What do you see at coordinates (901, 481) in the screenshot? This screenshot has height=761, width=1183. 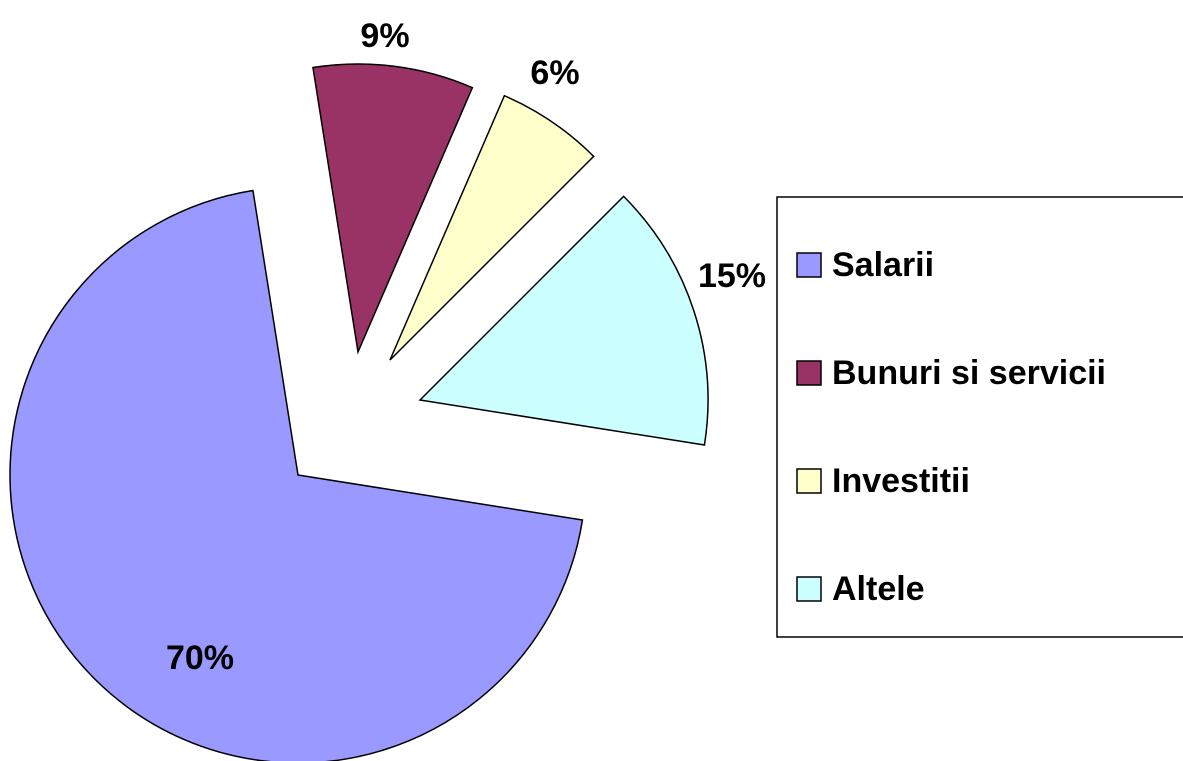 I see `legend-label: Investitii` at bounding box center [901, 481].